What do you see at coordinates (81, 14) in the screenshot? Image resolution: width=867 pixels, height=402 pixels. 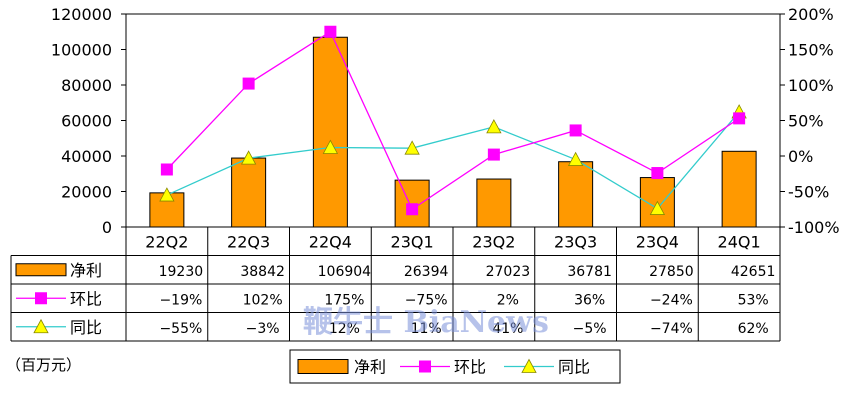 I see `y-left-tick-label: 120000` at bounding box center [81, 14].